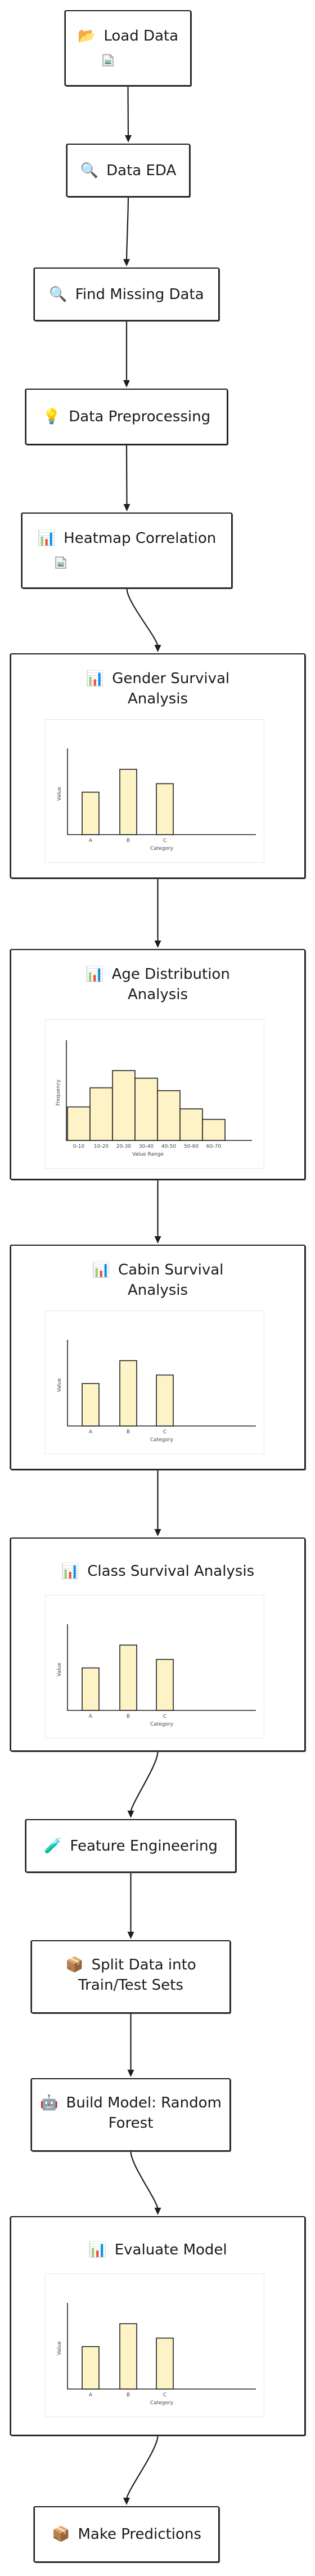 The image size is (315, 2576). What do you see at coordinates (170, 975) in the screenshot?
I see `node-title-text: Age Distribution` at bounding box center [170, 975].